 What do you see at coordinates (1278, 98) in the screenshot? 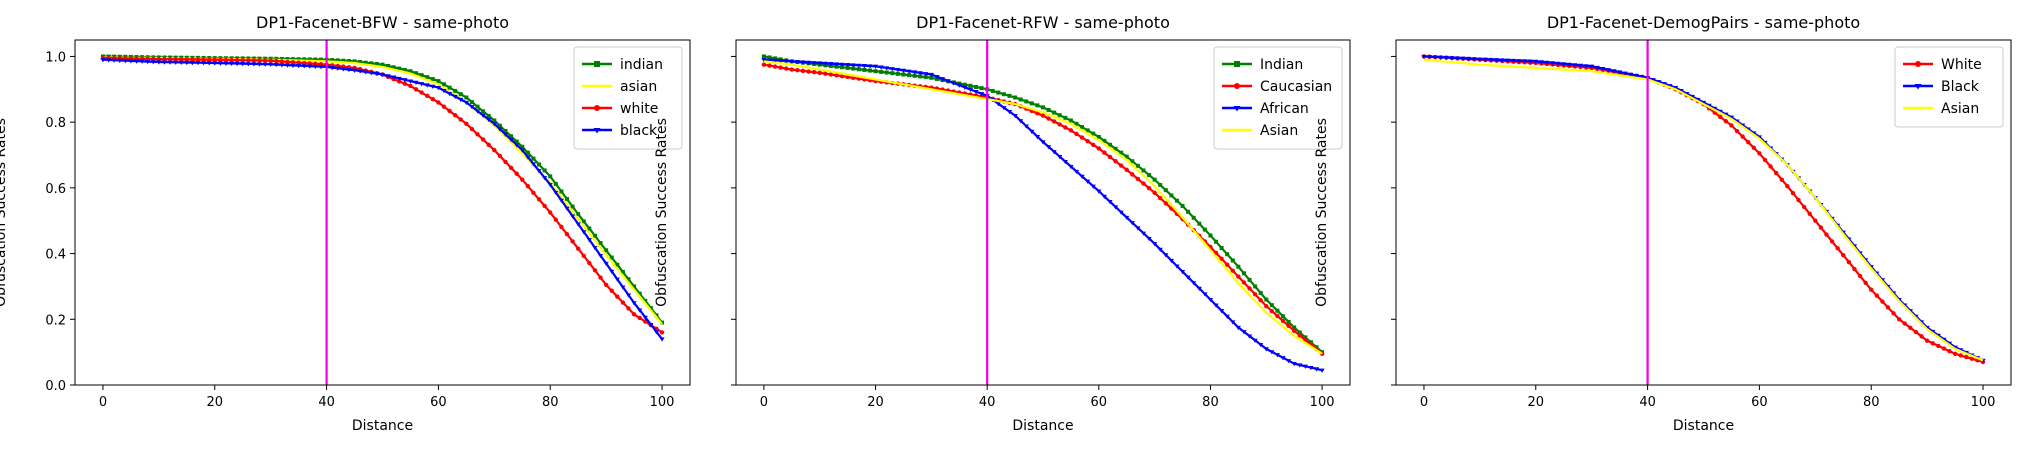
I see `legend: Indian Caucasian African Asian` at bounding box center [1278, 98].